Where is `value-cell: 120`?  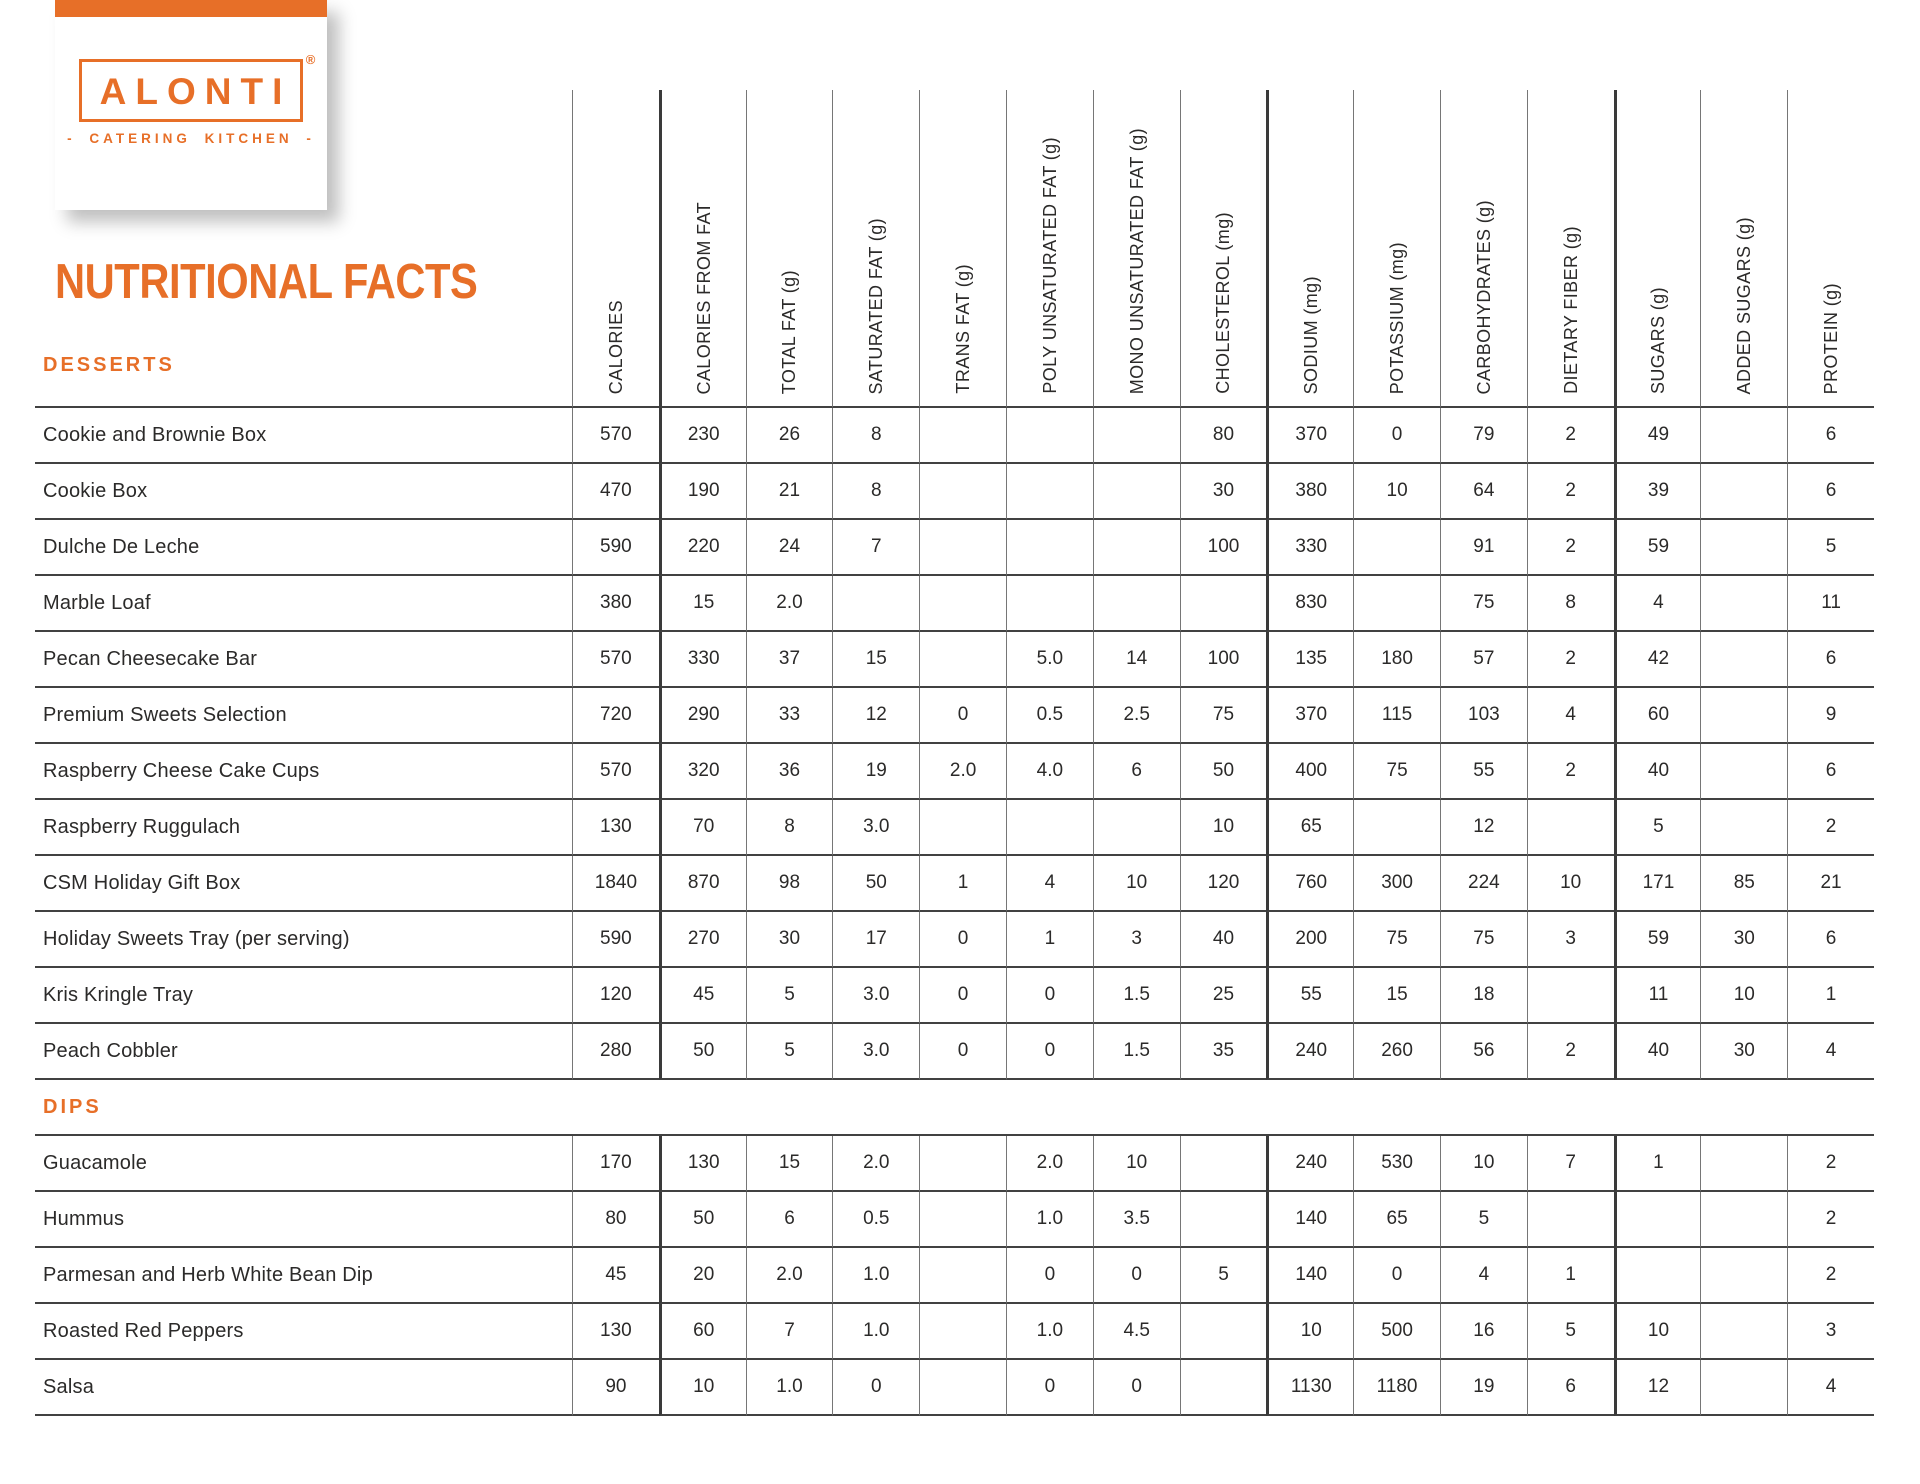
value-cell: 120 is located at coordinates (615, 996).